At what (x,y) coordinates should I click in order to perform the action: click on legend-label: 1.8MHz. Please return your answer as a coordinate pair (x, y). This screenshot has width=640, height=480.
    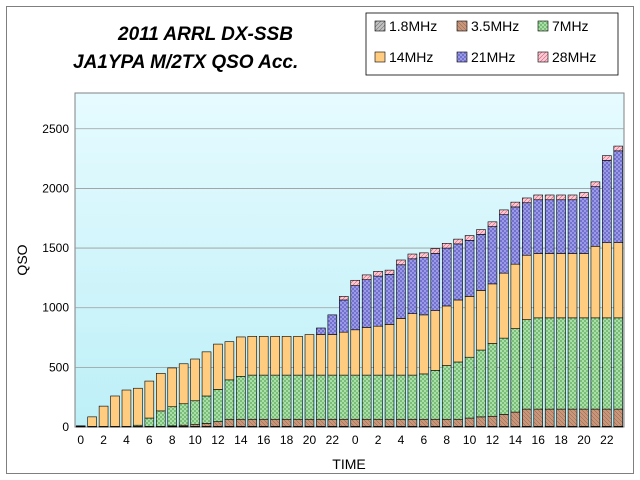
    Looking at the image, I should click on (413, 26).